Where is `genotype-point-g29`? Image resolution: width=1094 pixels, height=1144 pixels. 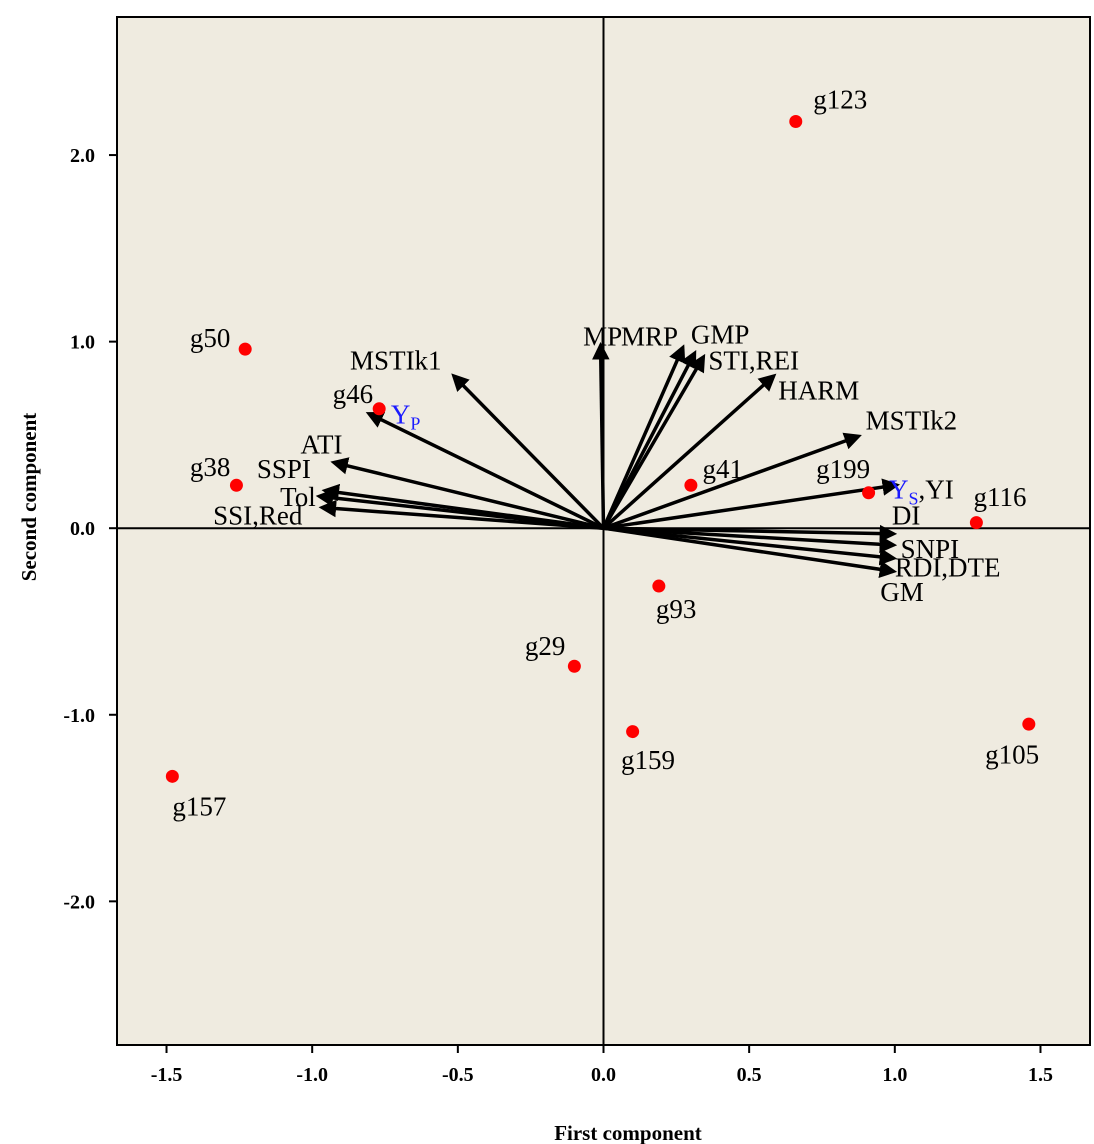 genotype-point-g29 is located at coordinates (574, 666).